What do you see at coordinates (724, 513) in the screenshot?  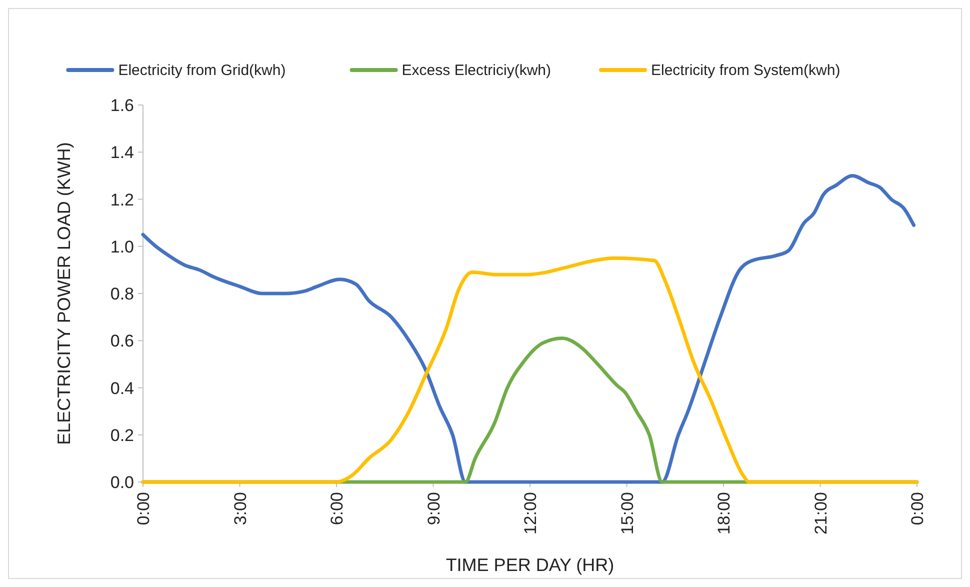 I see `x-tick-label: 18:00` at bounding box center [724, 513].